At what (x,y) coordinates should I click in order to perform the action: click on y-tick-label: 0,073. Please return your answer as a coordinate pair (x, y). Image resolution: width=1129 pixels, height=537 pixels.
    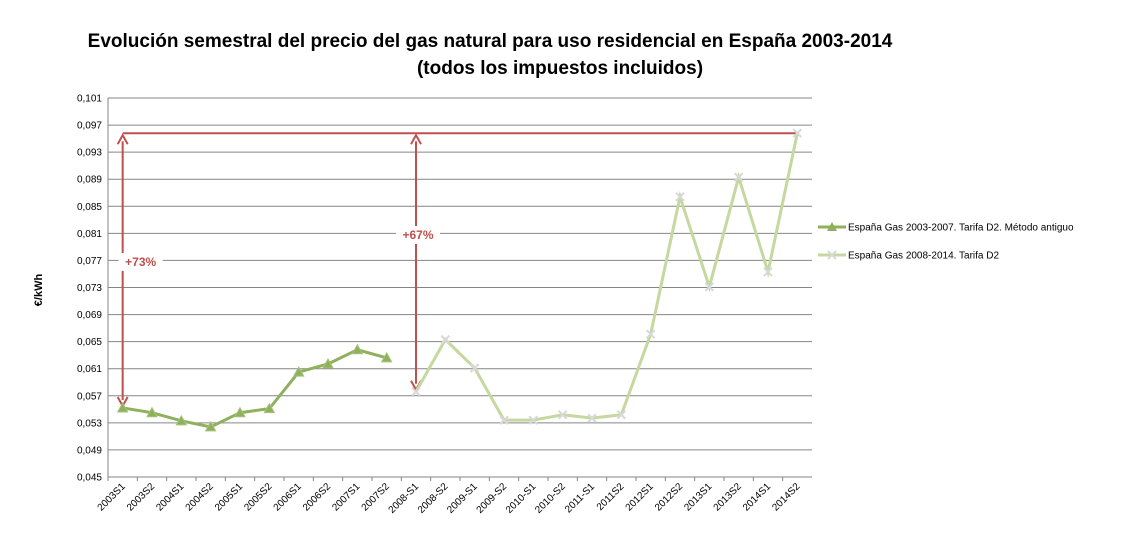
    Looking at the image, I should click on (89, 288).